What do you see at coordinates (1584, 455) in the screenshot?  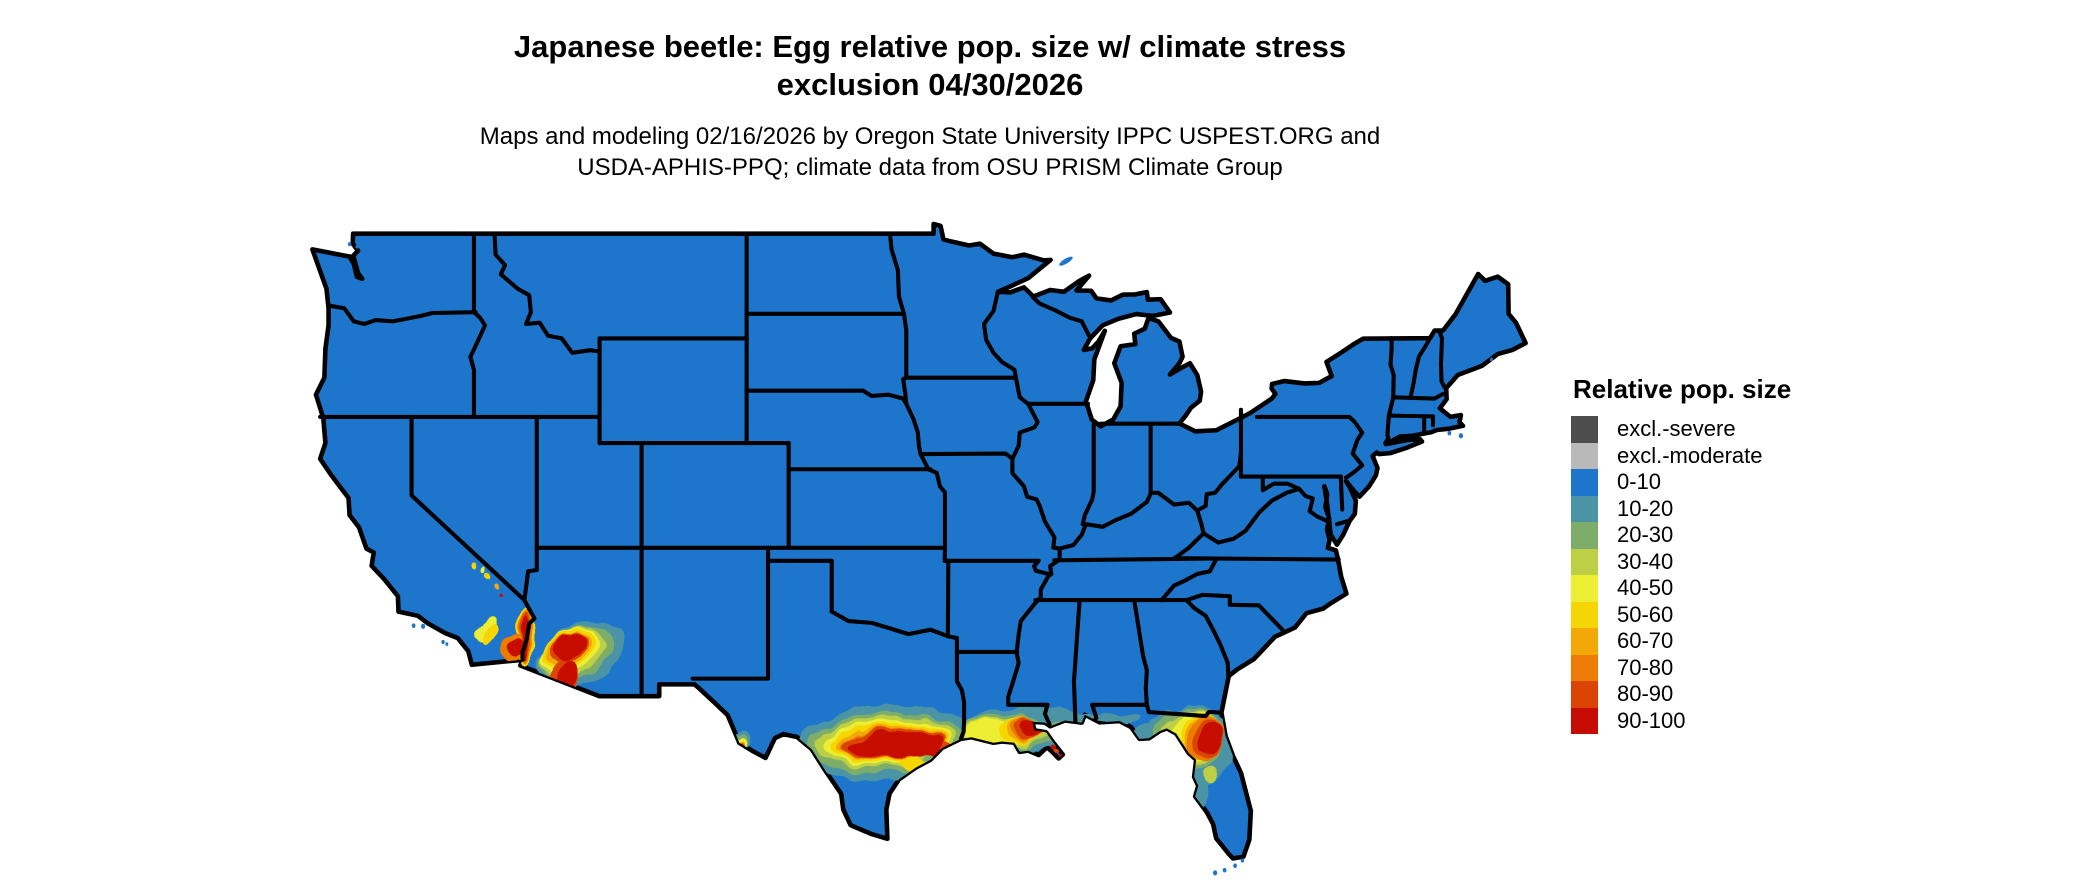 I see `legend-swatch-excl-moderate` at bounding box center [1584, 455].